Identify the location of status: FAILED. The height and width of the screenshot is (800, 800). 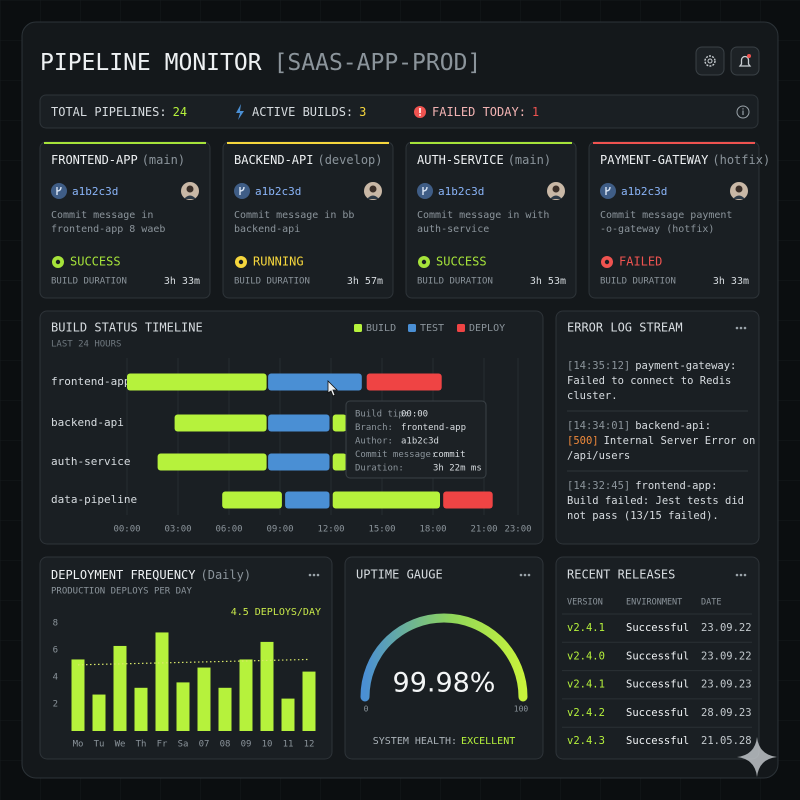
(640, 262).